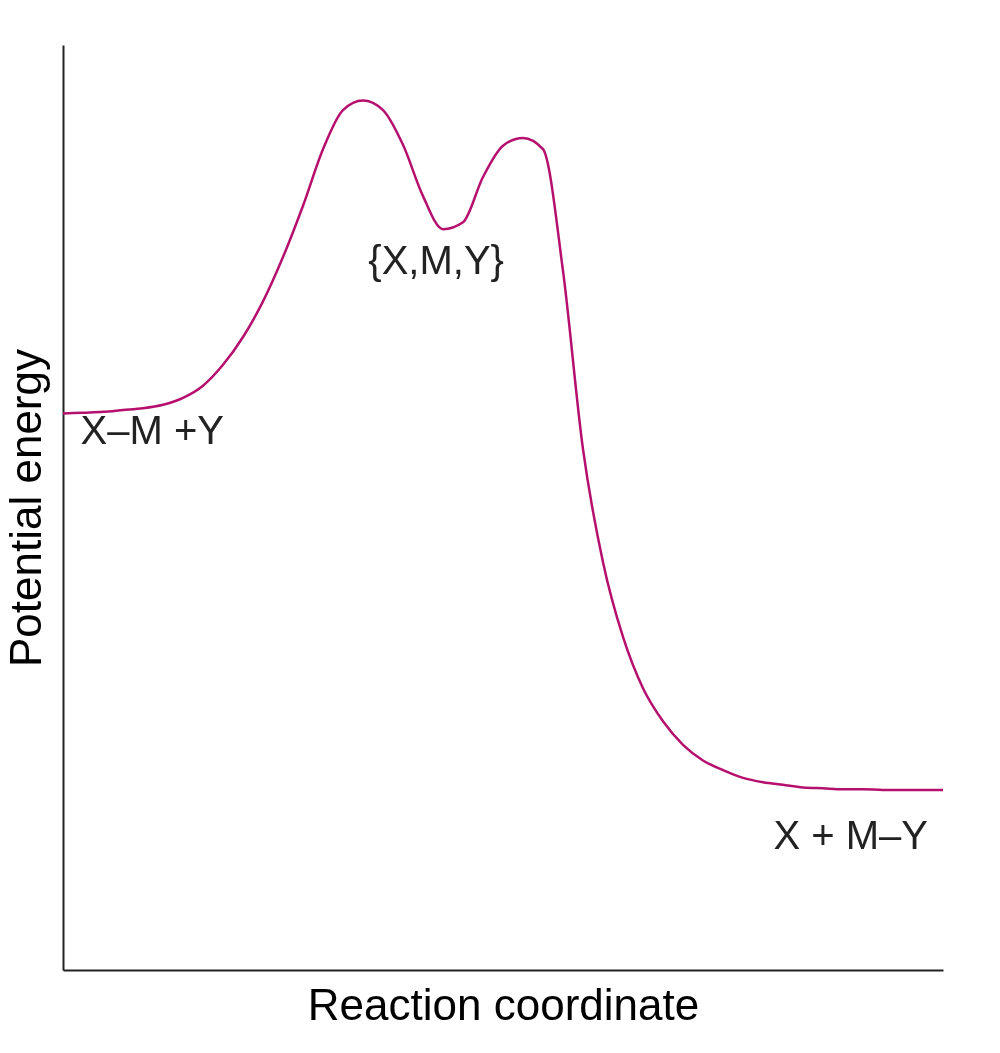  I want to click on y-axis-title: Potential energy, so click(25, 508).